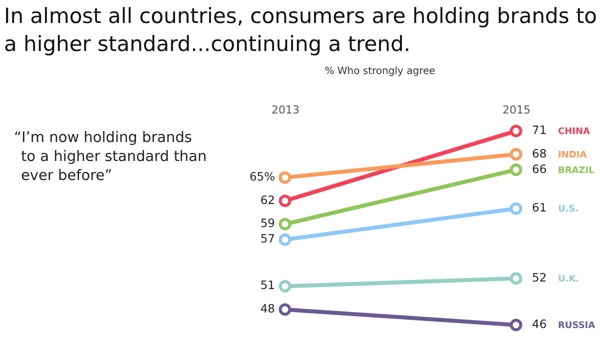 Image resolution: width=600 pixels, height=344 pixels. I want to click on x-tick-label: 2013, so click(286, 110).